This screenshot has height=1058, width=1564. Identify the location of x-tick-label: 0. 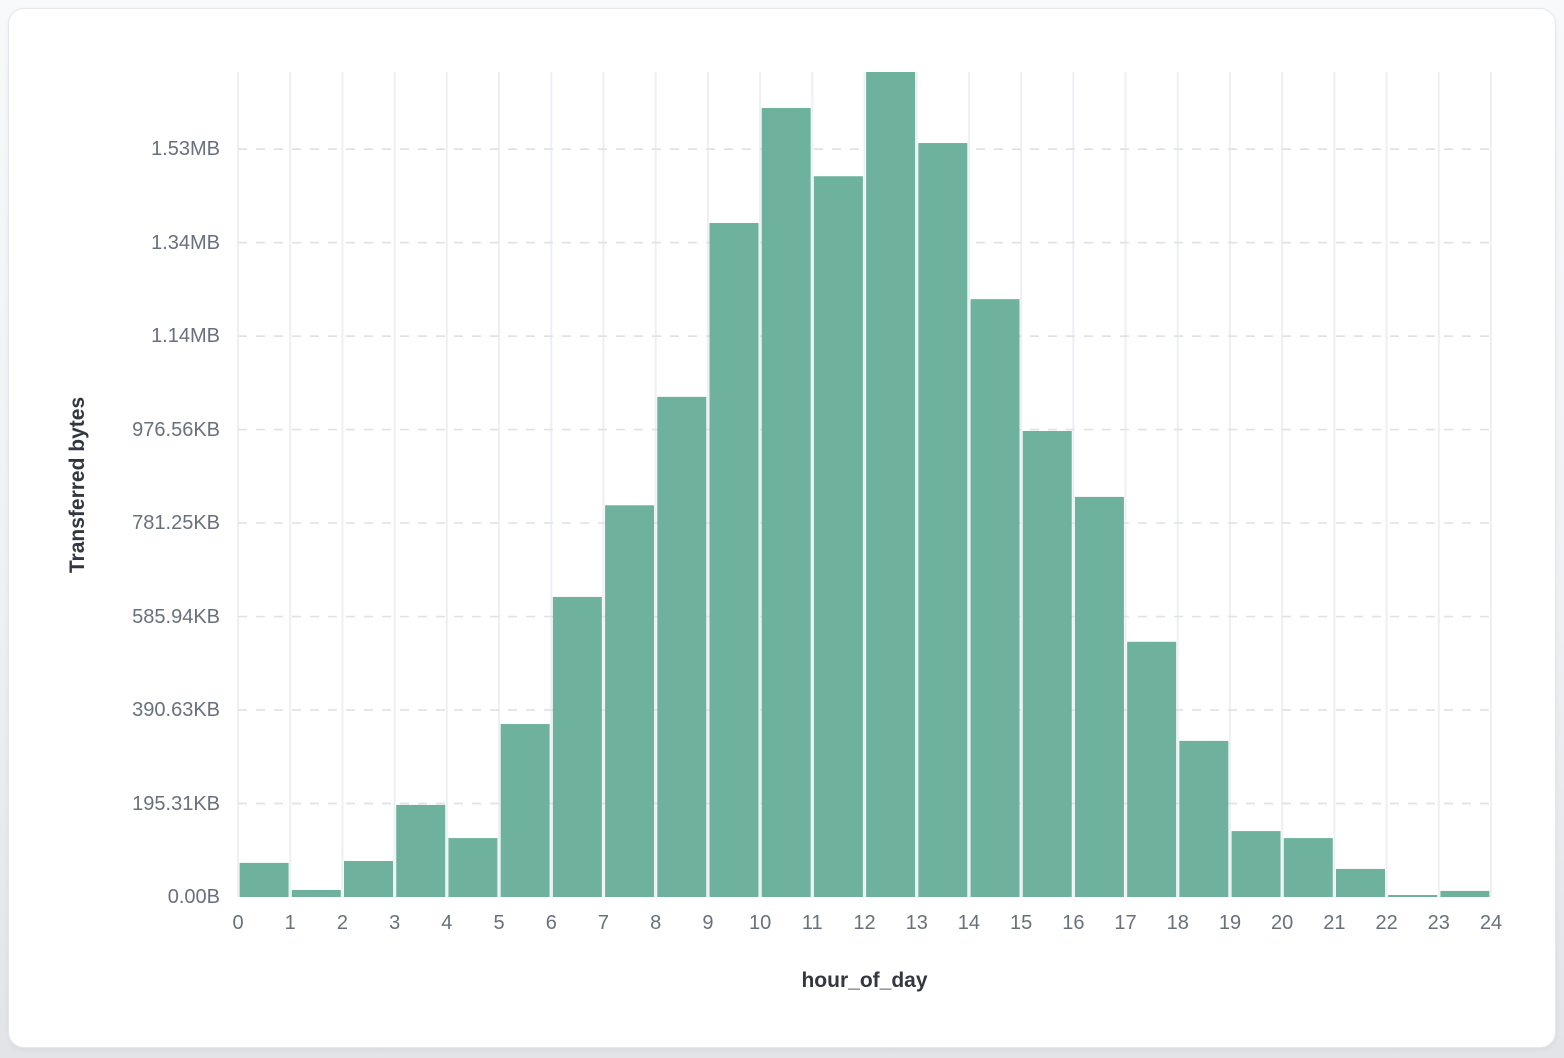
(238, 923).